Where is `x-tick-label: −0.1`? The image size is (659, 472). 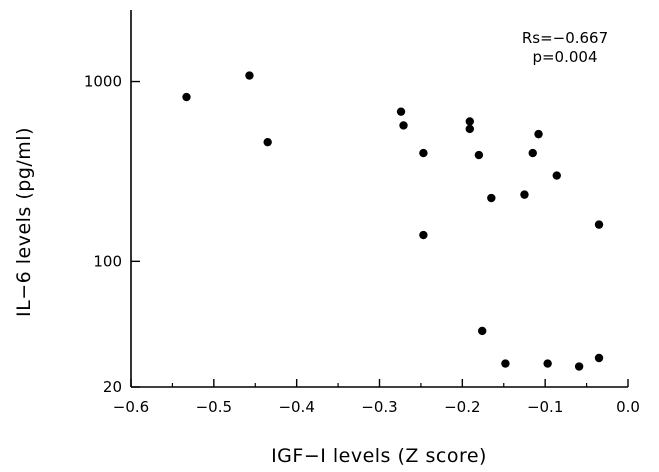 x-tick-label: −0.1 is located at coordinates (545, 407).